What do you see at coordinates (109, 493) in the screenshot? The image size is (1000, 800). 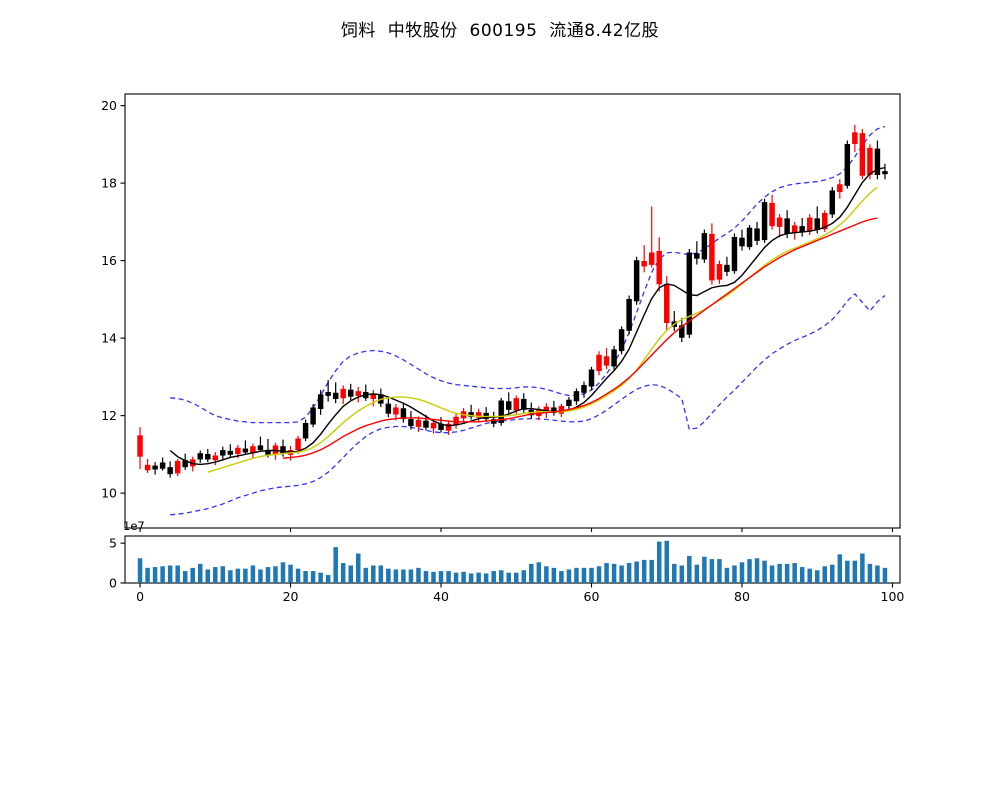 I see `price-y-tick-label: 10` at bounding box center [109, 493].